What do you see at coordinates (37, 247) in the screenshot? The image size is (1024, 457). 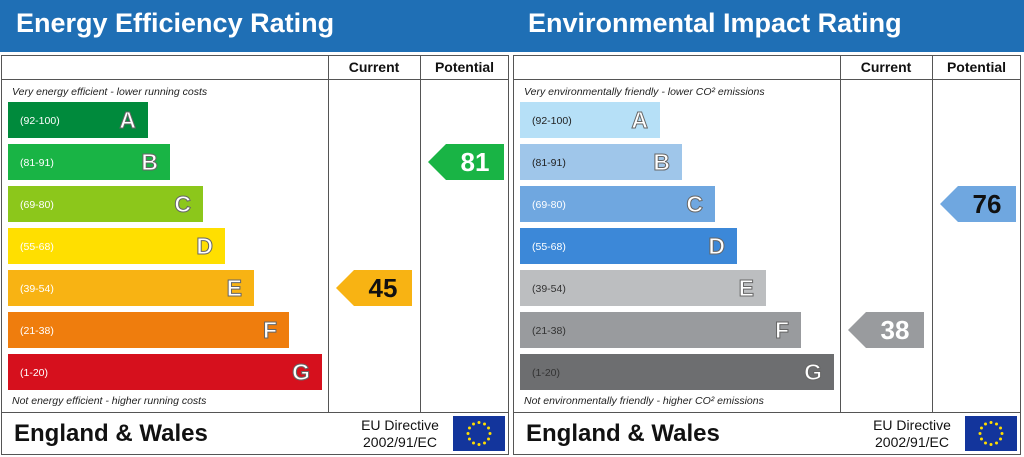 I see `band-range-label: (55-68)` at bounding box center [37, 247].